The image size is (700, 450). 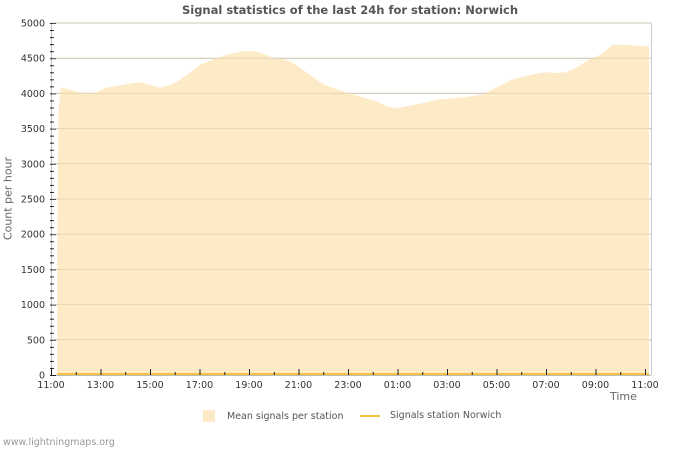 What do you see at coordinates (199, 385) in the screenshot?
I see `svg-text: 17:00` at bounding box center [199, 385].